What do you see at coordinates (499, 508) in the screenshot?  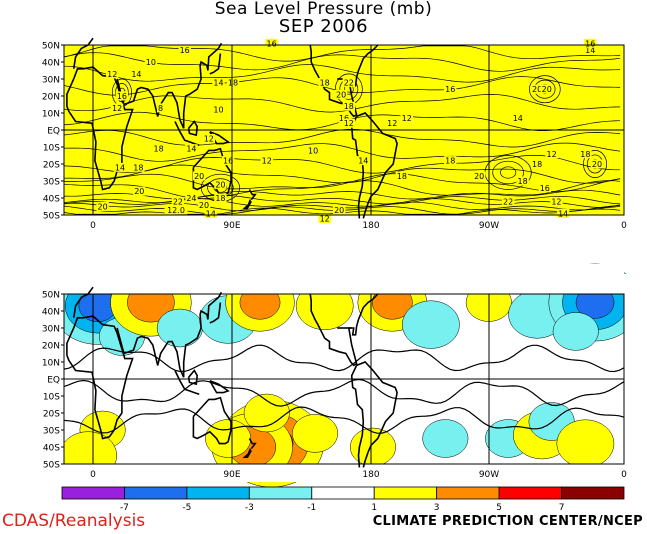 I see `colorbar-tick-label: 5` at bounding box center [499, 508].